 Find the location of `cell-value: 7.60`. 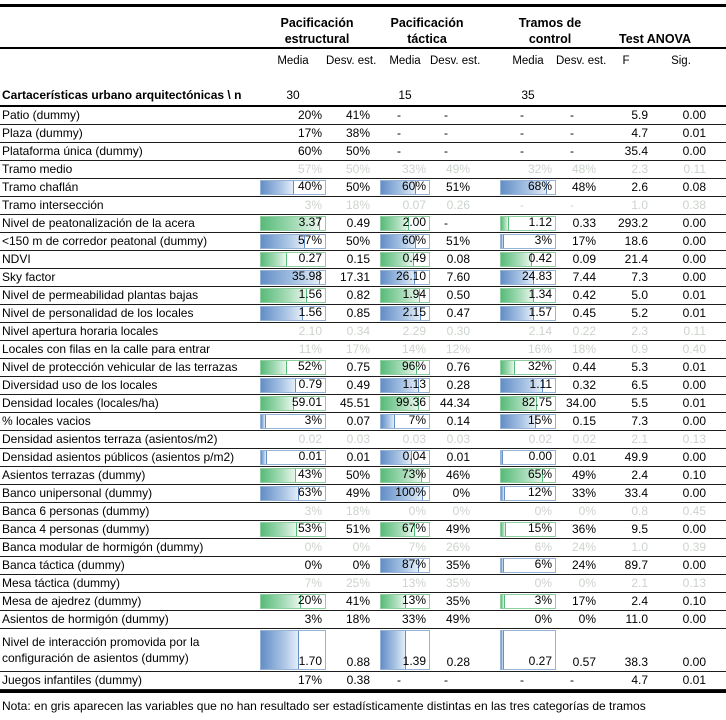

cell-value: 7.60 is located at coordinates (458, 277).